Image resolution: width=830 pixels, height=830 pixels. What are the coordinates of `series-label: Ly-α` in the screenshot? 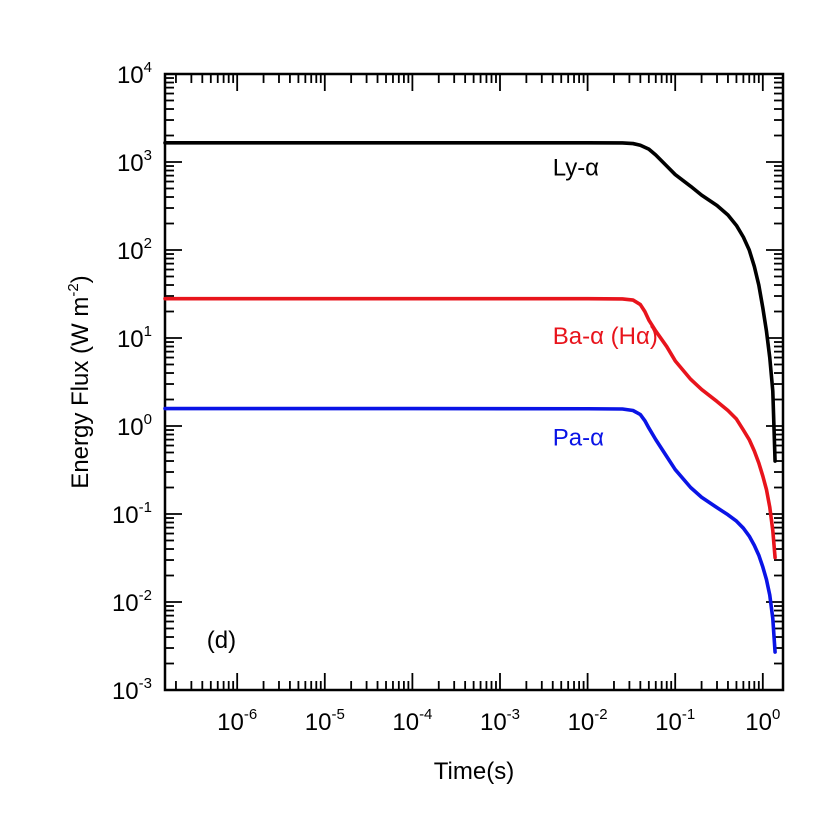 It's located at (576, 168).